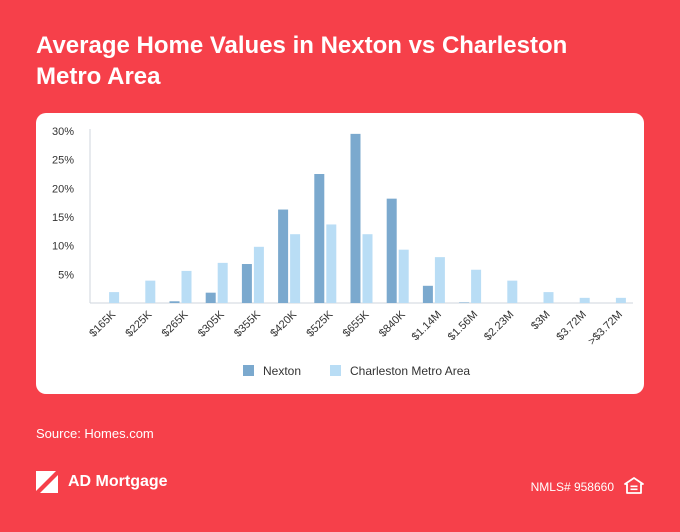 The width and height of the screenshot is (680, 532). I want to click on y-tick-label: 15%, so click(63, 218).